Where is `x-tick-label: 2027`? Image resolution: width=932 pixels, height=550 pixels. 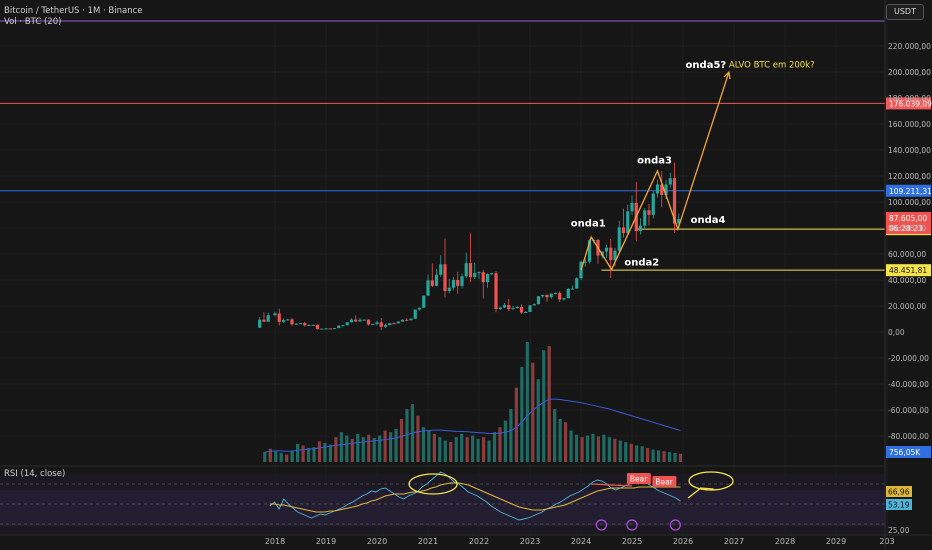
x-tick-label: 2027 is located at coordinates (734, 541).